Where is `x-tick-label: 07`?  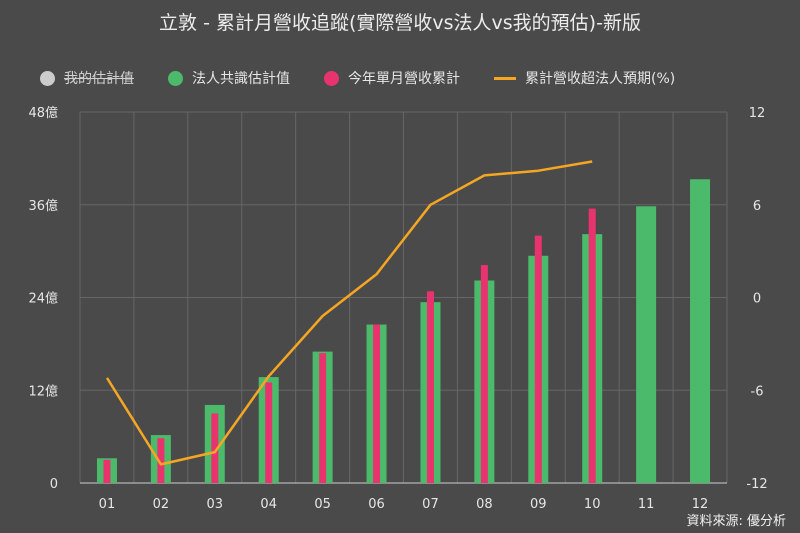 x-tick-label: 07 is located at coordinates (430, 504).